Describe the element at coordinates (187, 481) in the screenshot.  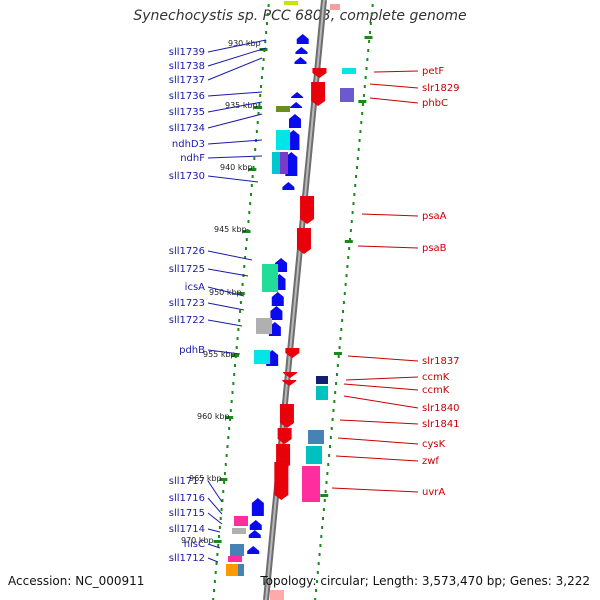
I see `gene-label-sll1717: sll1717` at that location.